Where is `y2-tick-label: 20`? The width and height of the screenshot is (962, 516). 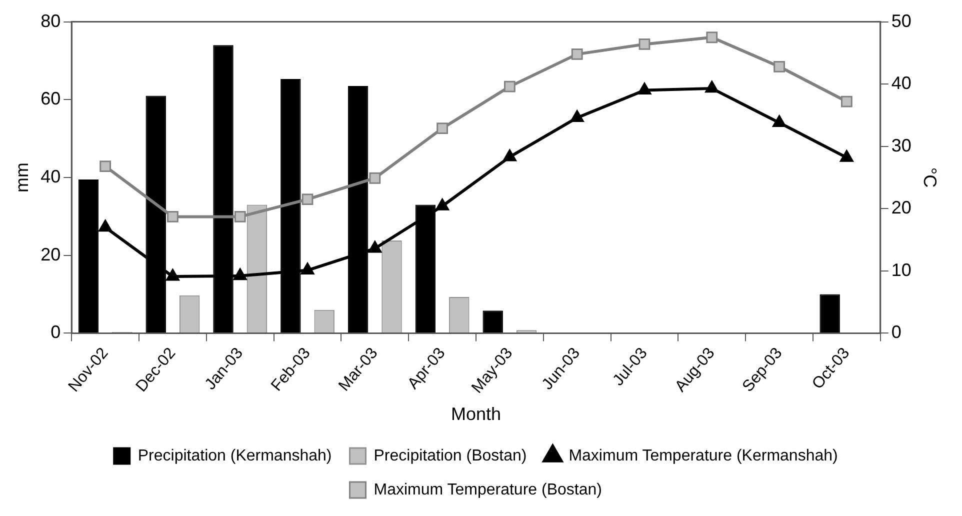
y2-tick-label: 20 is located at coordinates (901, 208).